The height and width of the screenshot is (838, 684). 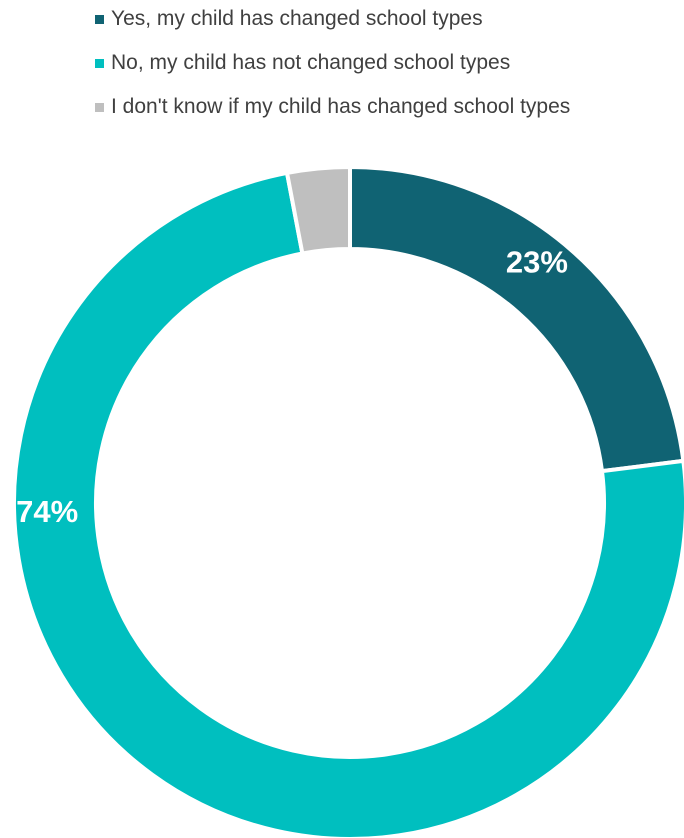 What do you see at coordinates (99, 19) in the screenshot?
I see `legend-swatch-yes` at bounding box center [99, 19].